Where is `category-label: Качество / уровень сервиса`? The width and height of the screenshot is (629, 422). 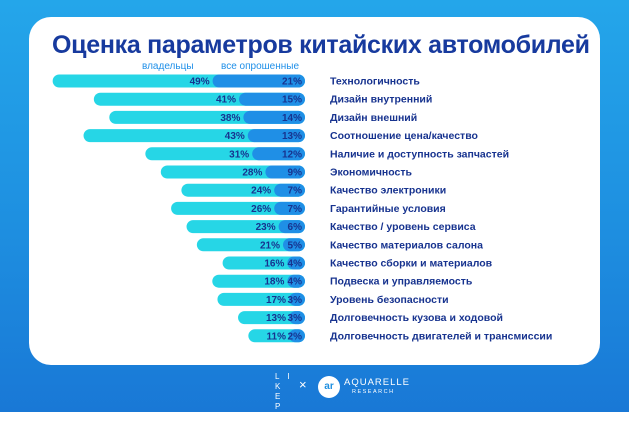
category-label: Качество / уровень сервиса is located at coordinates (403, 227).